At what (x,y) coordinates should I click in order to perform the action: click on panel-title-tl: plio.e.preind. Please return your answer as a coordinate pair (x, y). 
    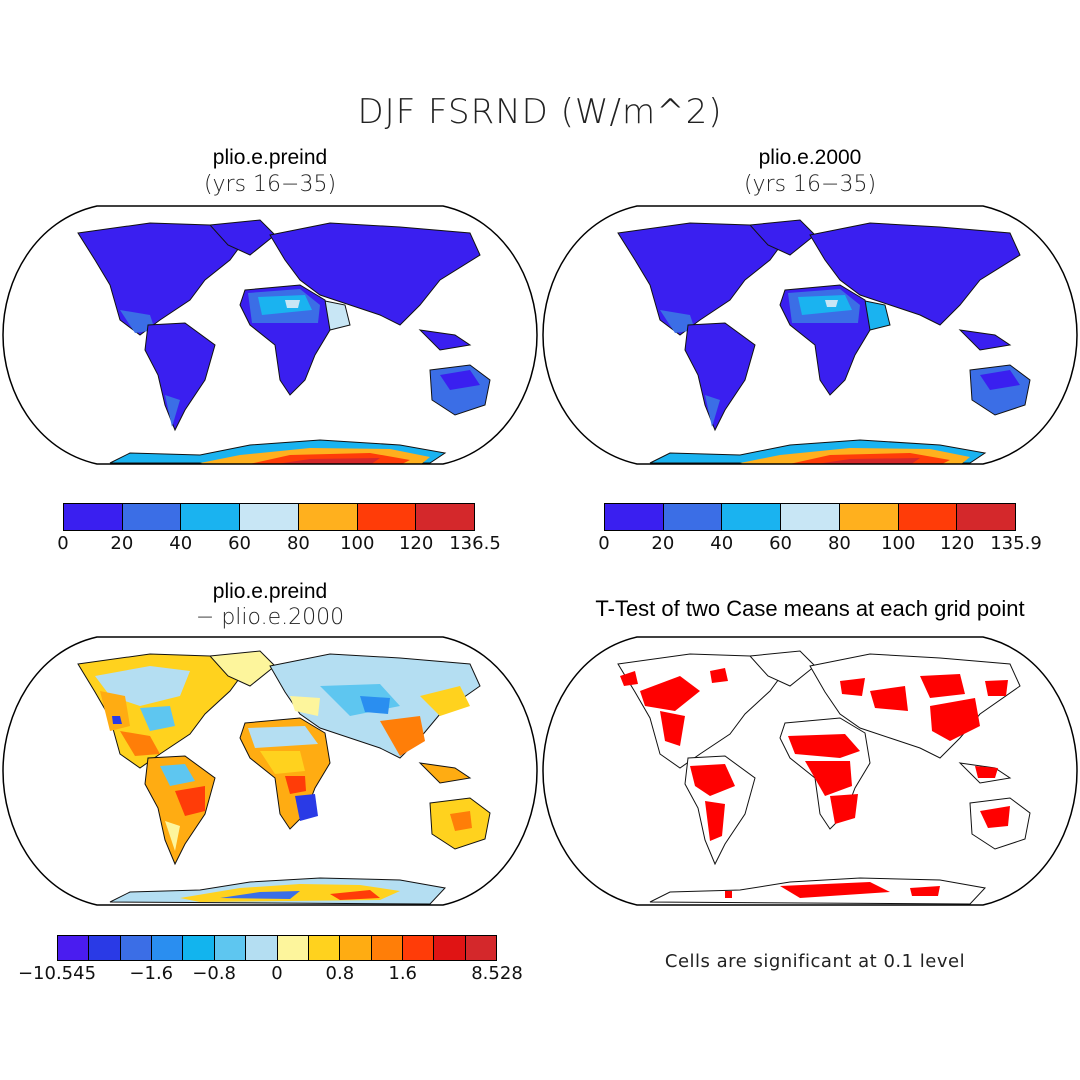
    Looking at the image, I should click on (270, 157).